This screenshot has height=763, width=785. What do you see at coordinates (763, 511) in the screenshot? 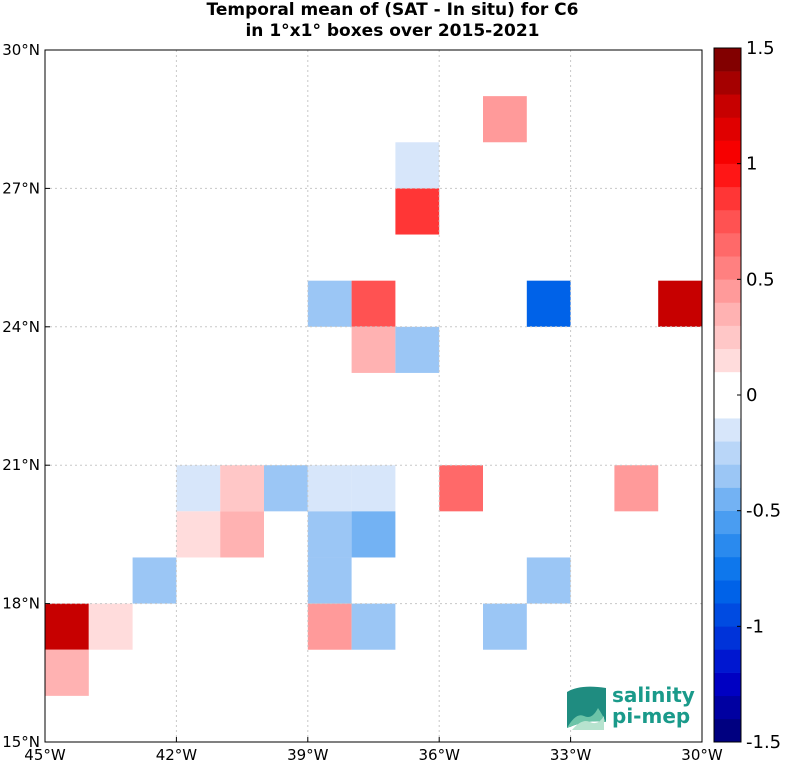
I see `colorbar-tick-label: -0.5` at bounding box center [763, 511].